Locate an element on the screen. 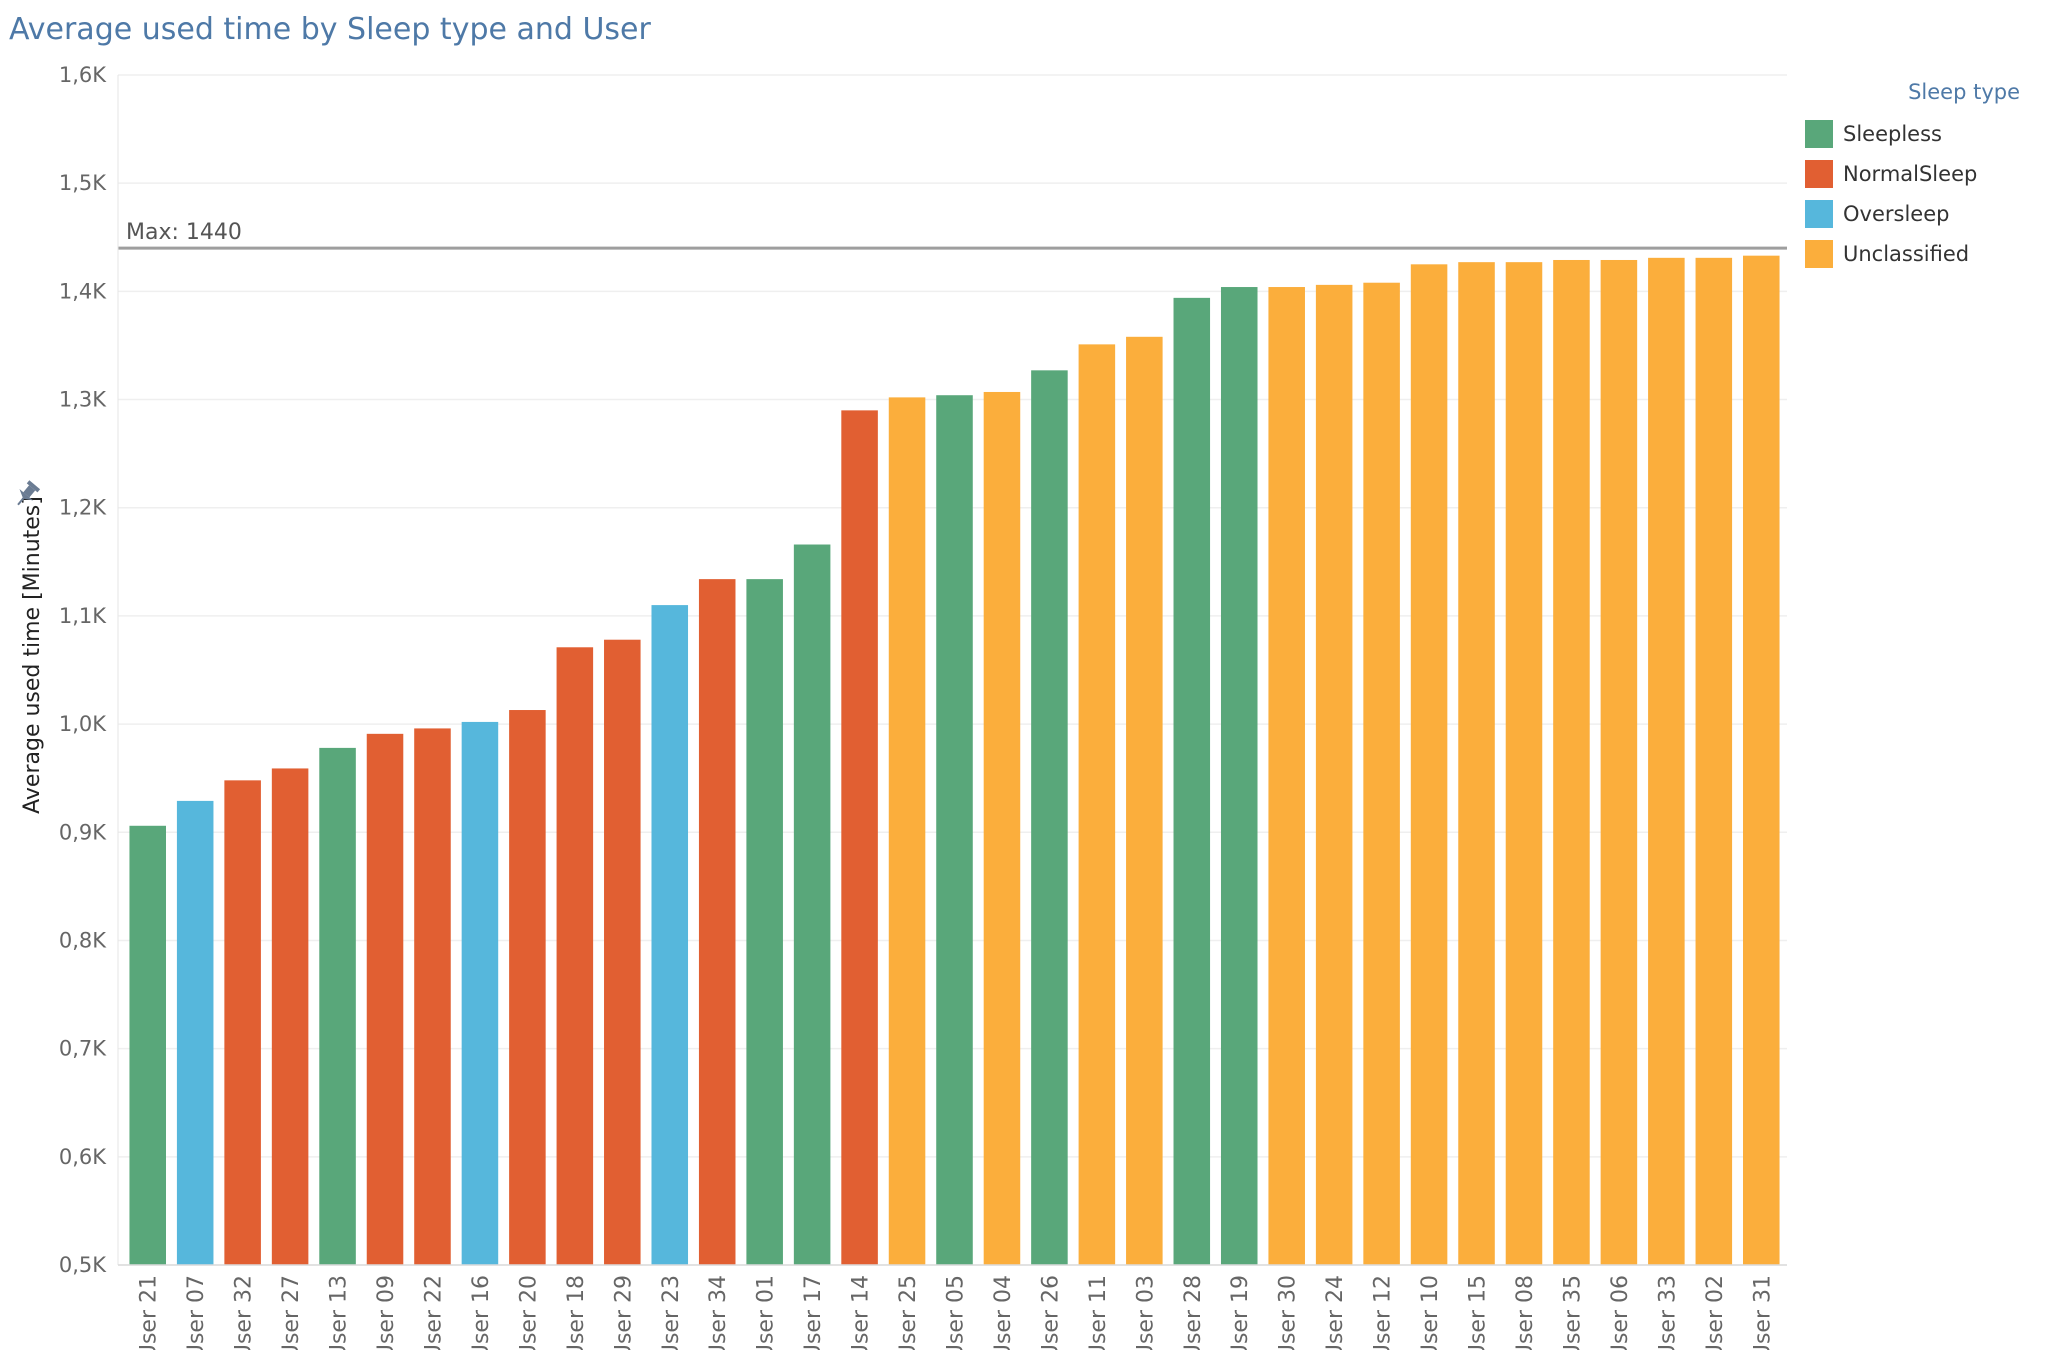 The image size is (2072, 1350). x-tick-label: User 03 is located at coordinates (1145, 1312).